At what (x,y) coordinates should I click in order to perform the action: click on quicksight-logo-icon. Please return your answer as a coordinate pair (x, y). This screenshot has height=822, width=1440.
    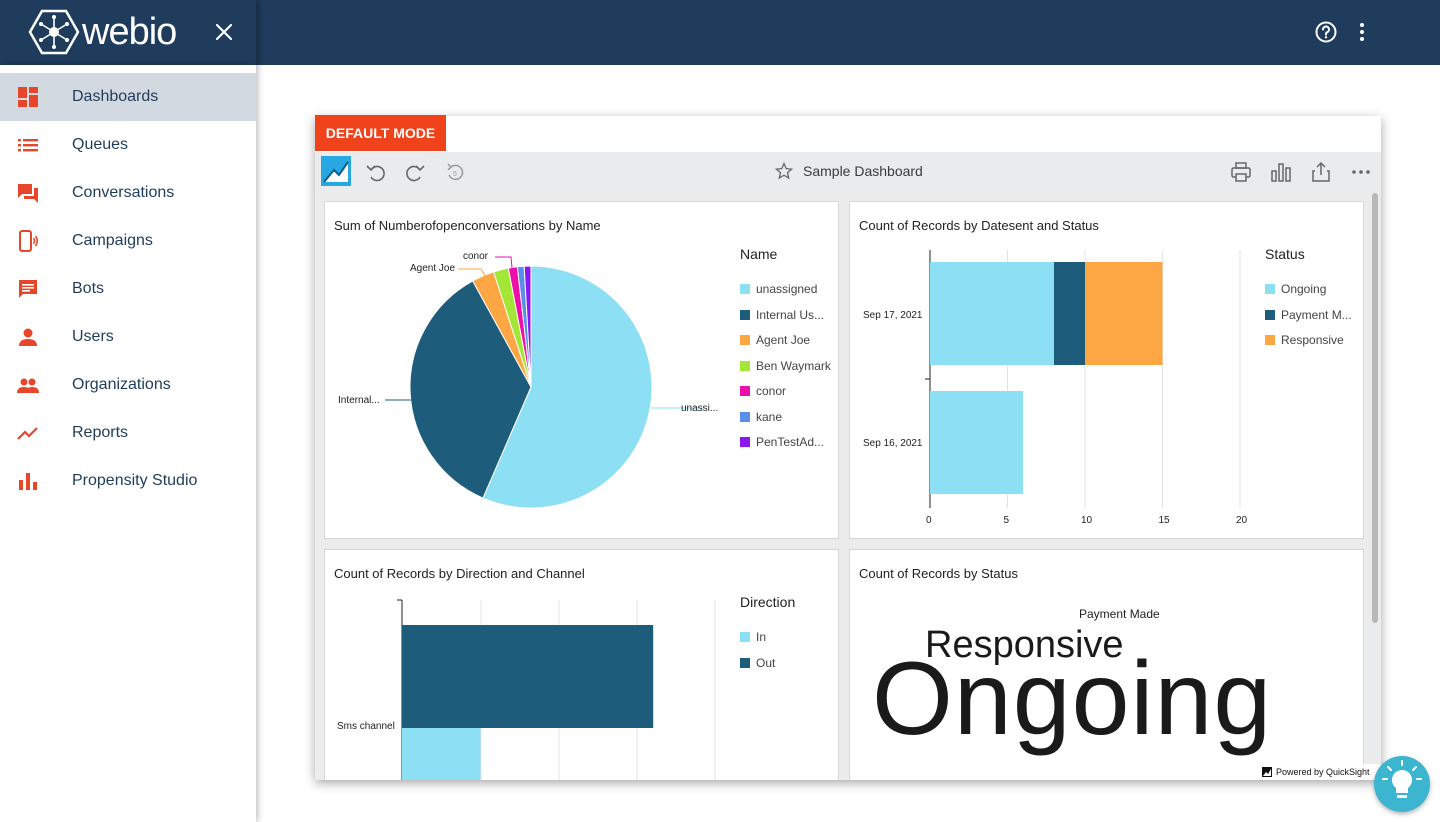
    Looking at the image, I should click on (336, 172).